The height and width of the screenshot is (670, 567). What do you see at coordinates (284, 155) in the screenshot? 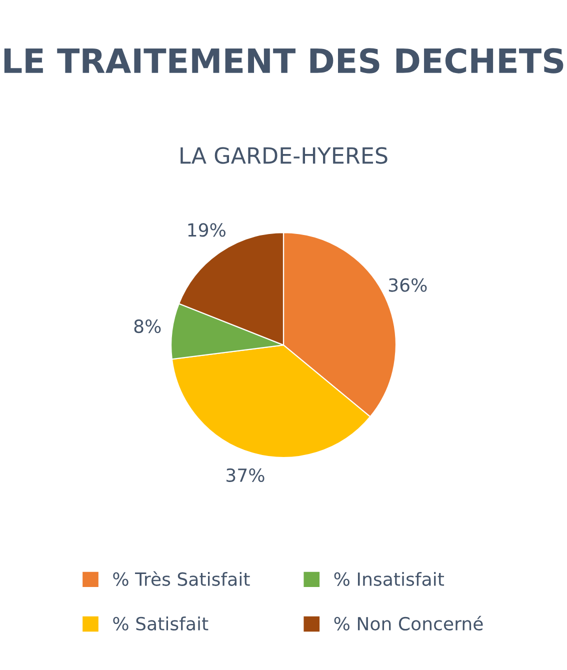
I see `chart-subtitle: LA GARDE-HYERES` at bounding box center [284, 155].